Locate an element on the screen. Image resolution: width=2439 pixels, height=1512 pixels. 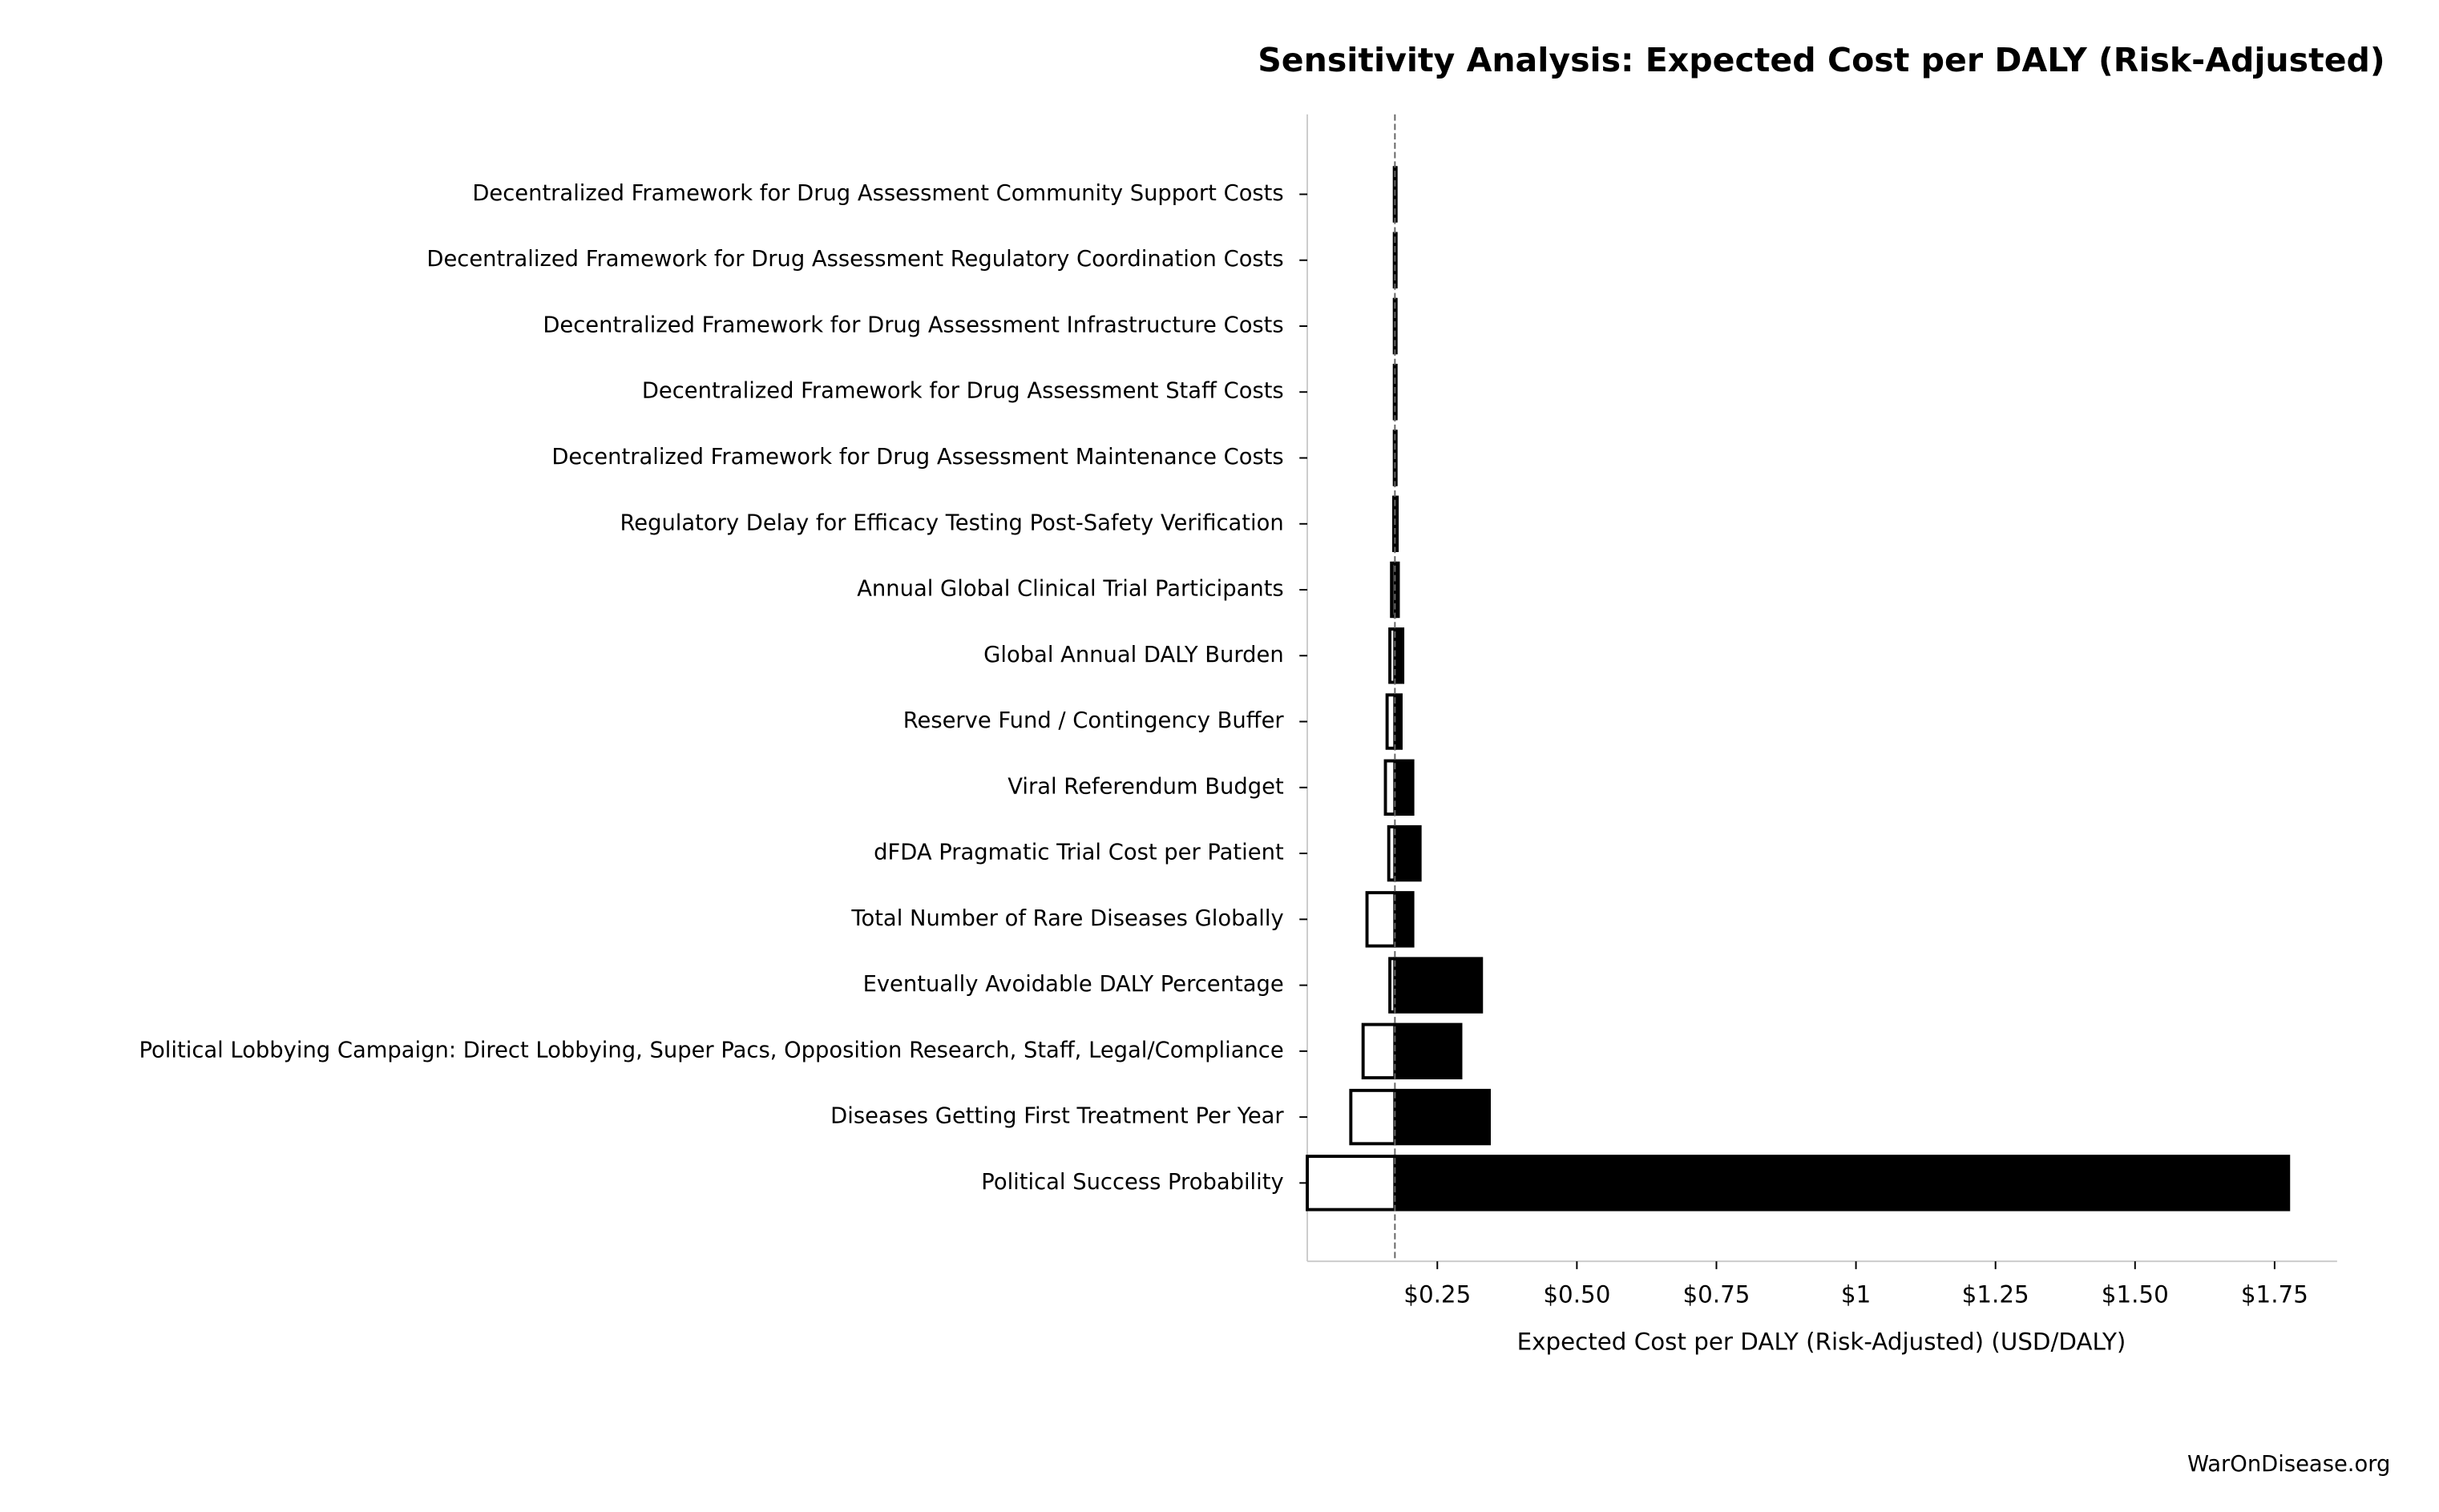
y-tick-label: Reserve Fund / Contingency Buffer is located at coordinates (1094, 720).